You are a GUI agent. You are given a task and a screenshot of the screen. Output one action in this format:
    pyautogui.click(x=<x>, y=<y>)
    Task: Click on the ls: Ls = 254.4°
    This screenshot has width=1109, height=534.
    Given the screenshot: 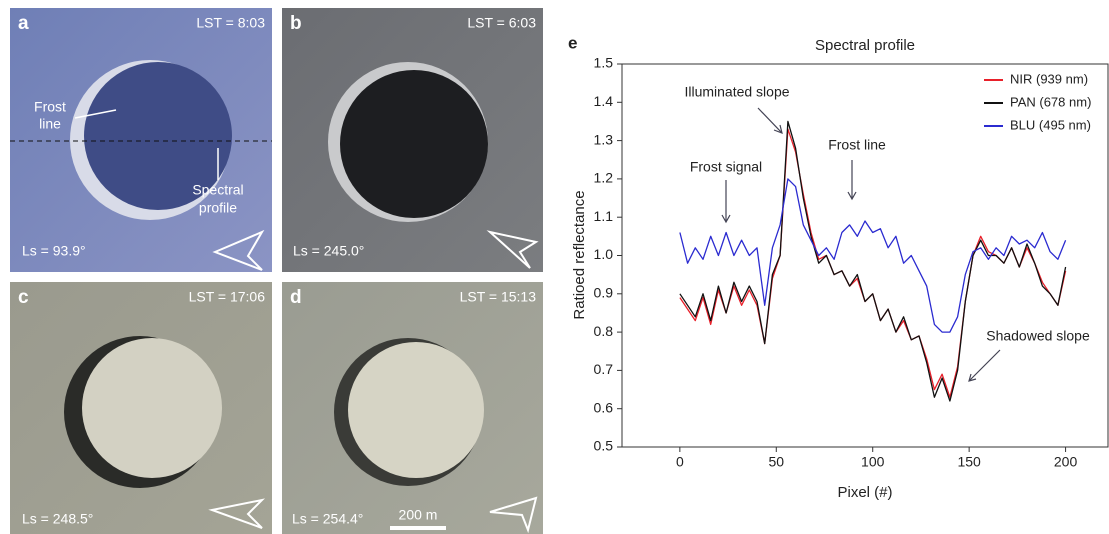 What is the action you would take?
    pyautogui.click(x=327, y=519)
    